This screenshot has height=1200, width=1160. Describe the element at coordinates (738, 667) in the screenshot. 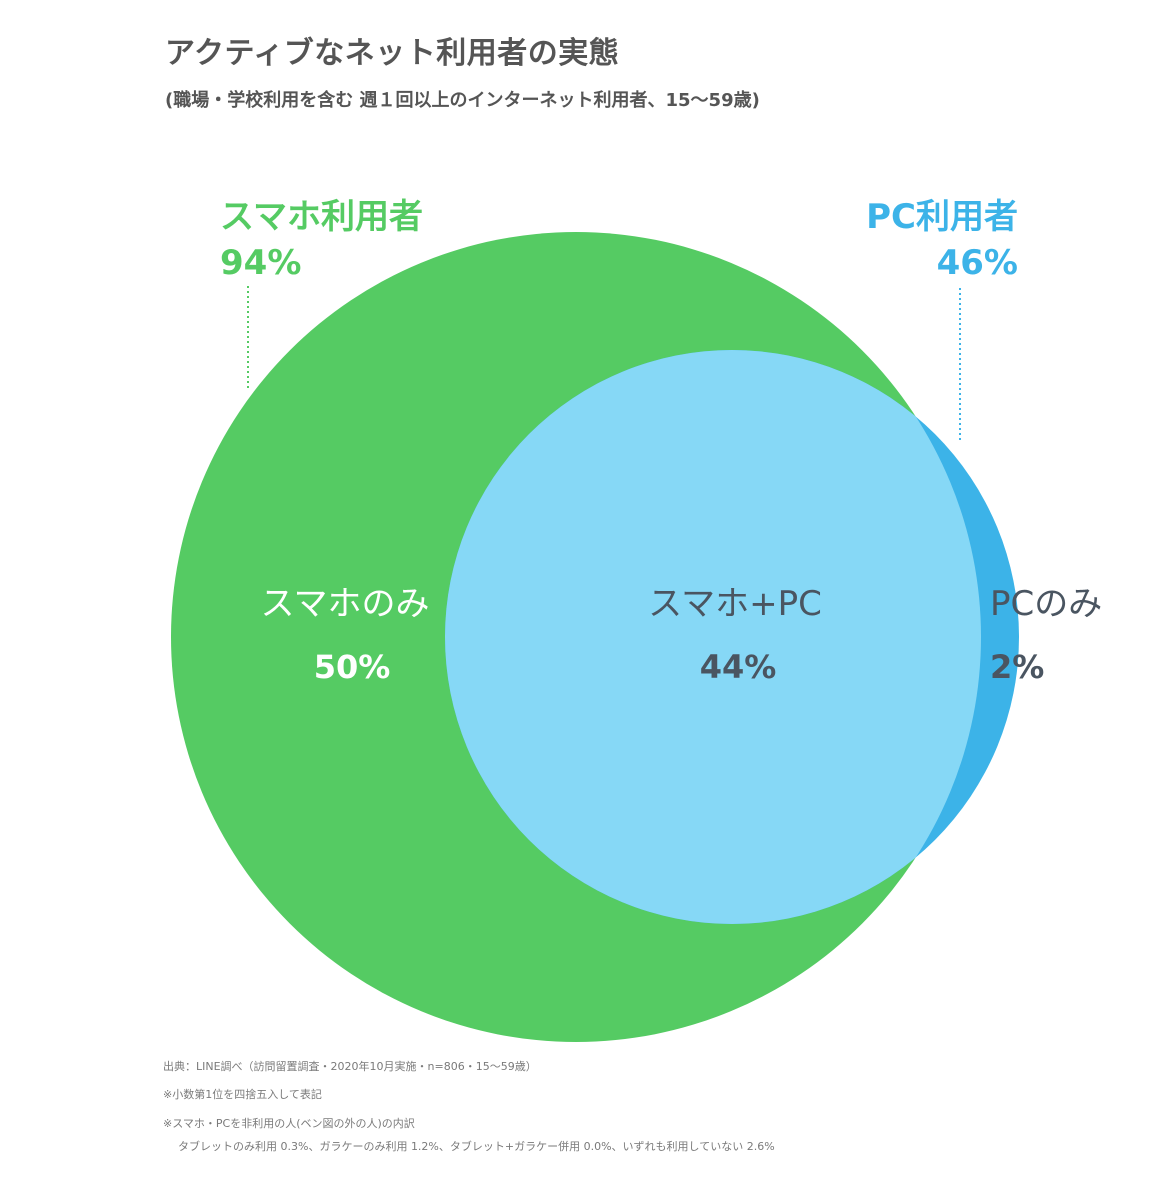

I see `region-value-smartphone-and-pc: 44%` at that location.